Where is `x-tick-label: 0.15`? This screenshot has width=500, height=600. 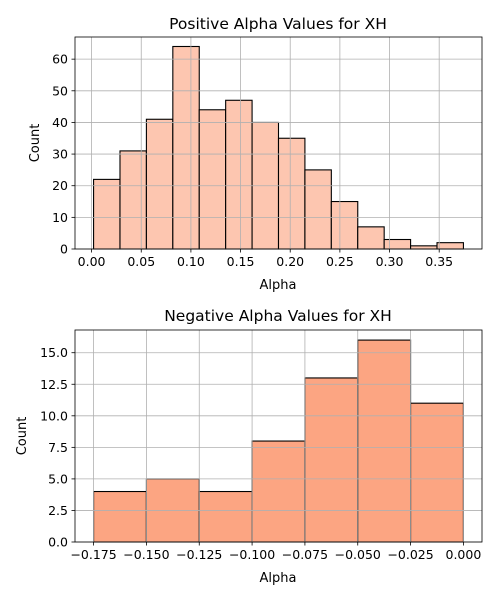
x-tick-label: 0.15 is located at coordinates (241, 261).